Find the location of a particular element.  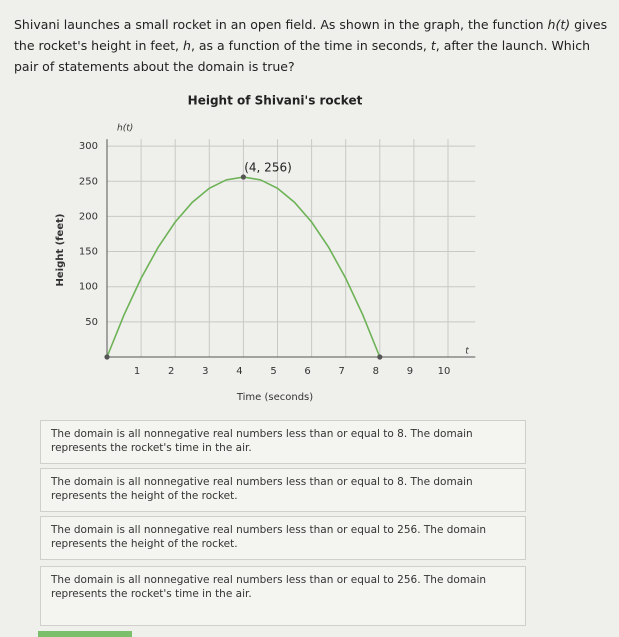

math-variable: t is located at coordinates (433, 45).